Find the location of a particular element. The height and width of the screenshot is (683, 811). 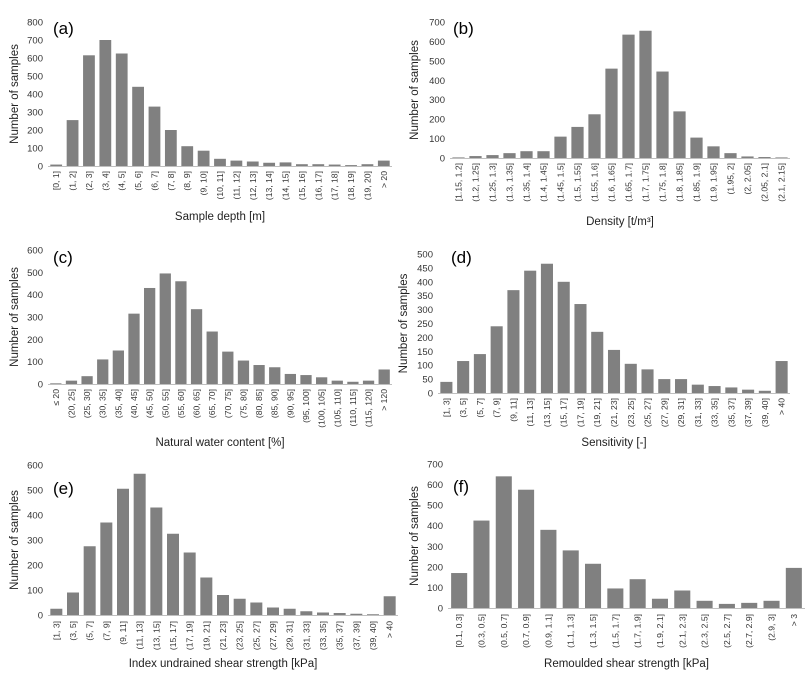

x-category-label: (5, 6] is located at coordinates (138, 181).